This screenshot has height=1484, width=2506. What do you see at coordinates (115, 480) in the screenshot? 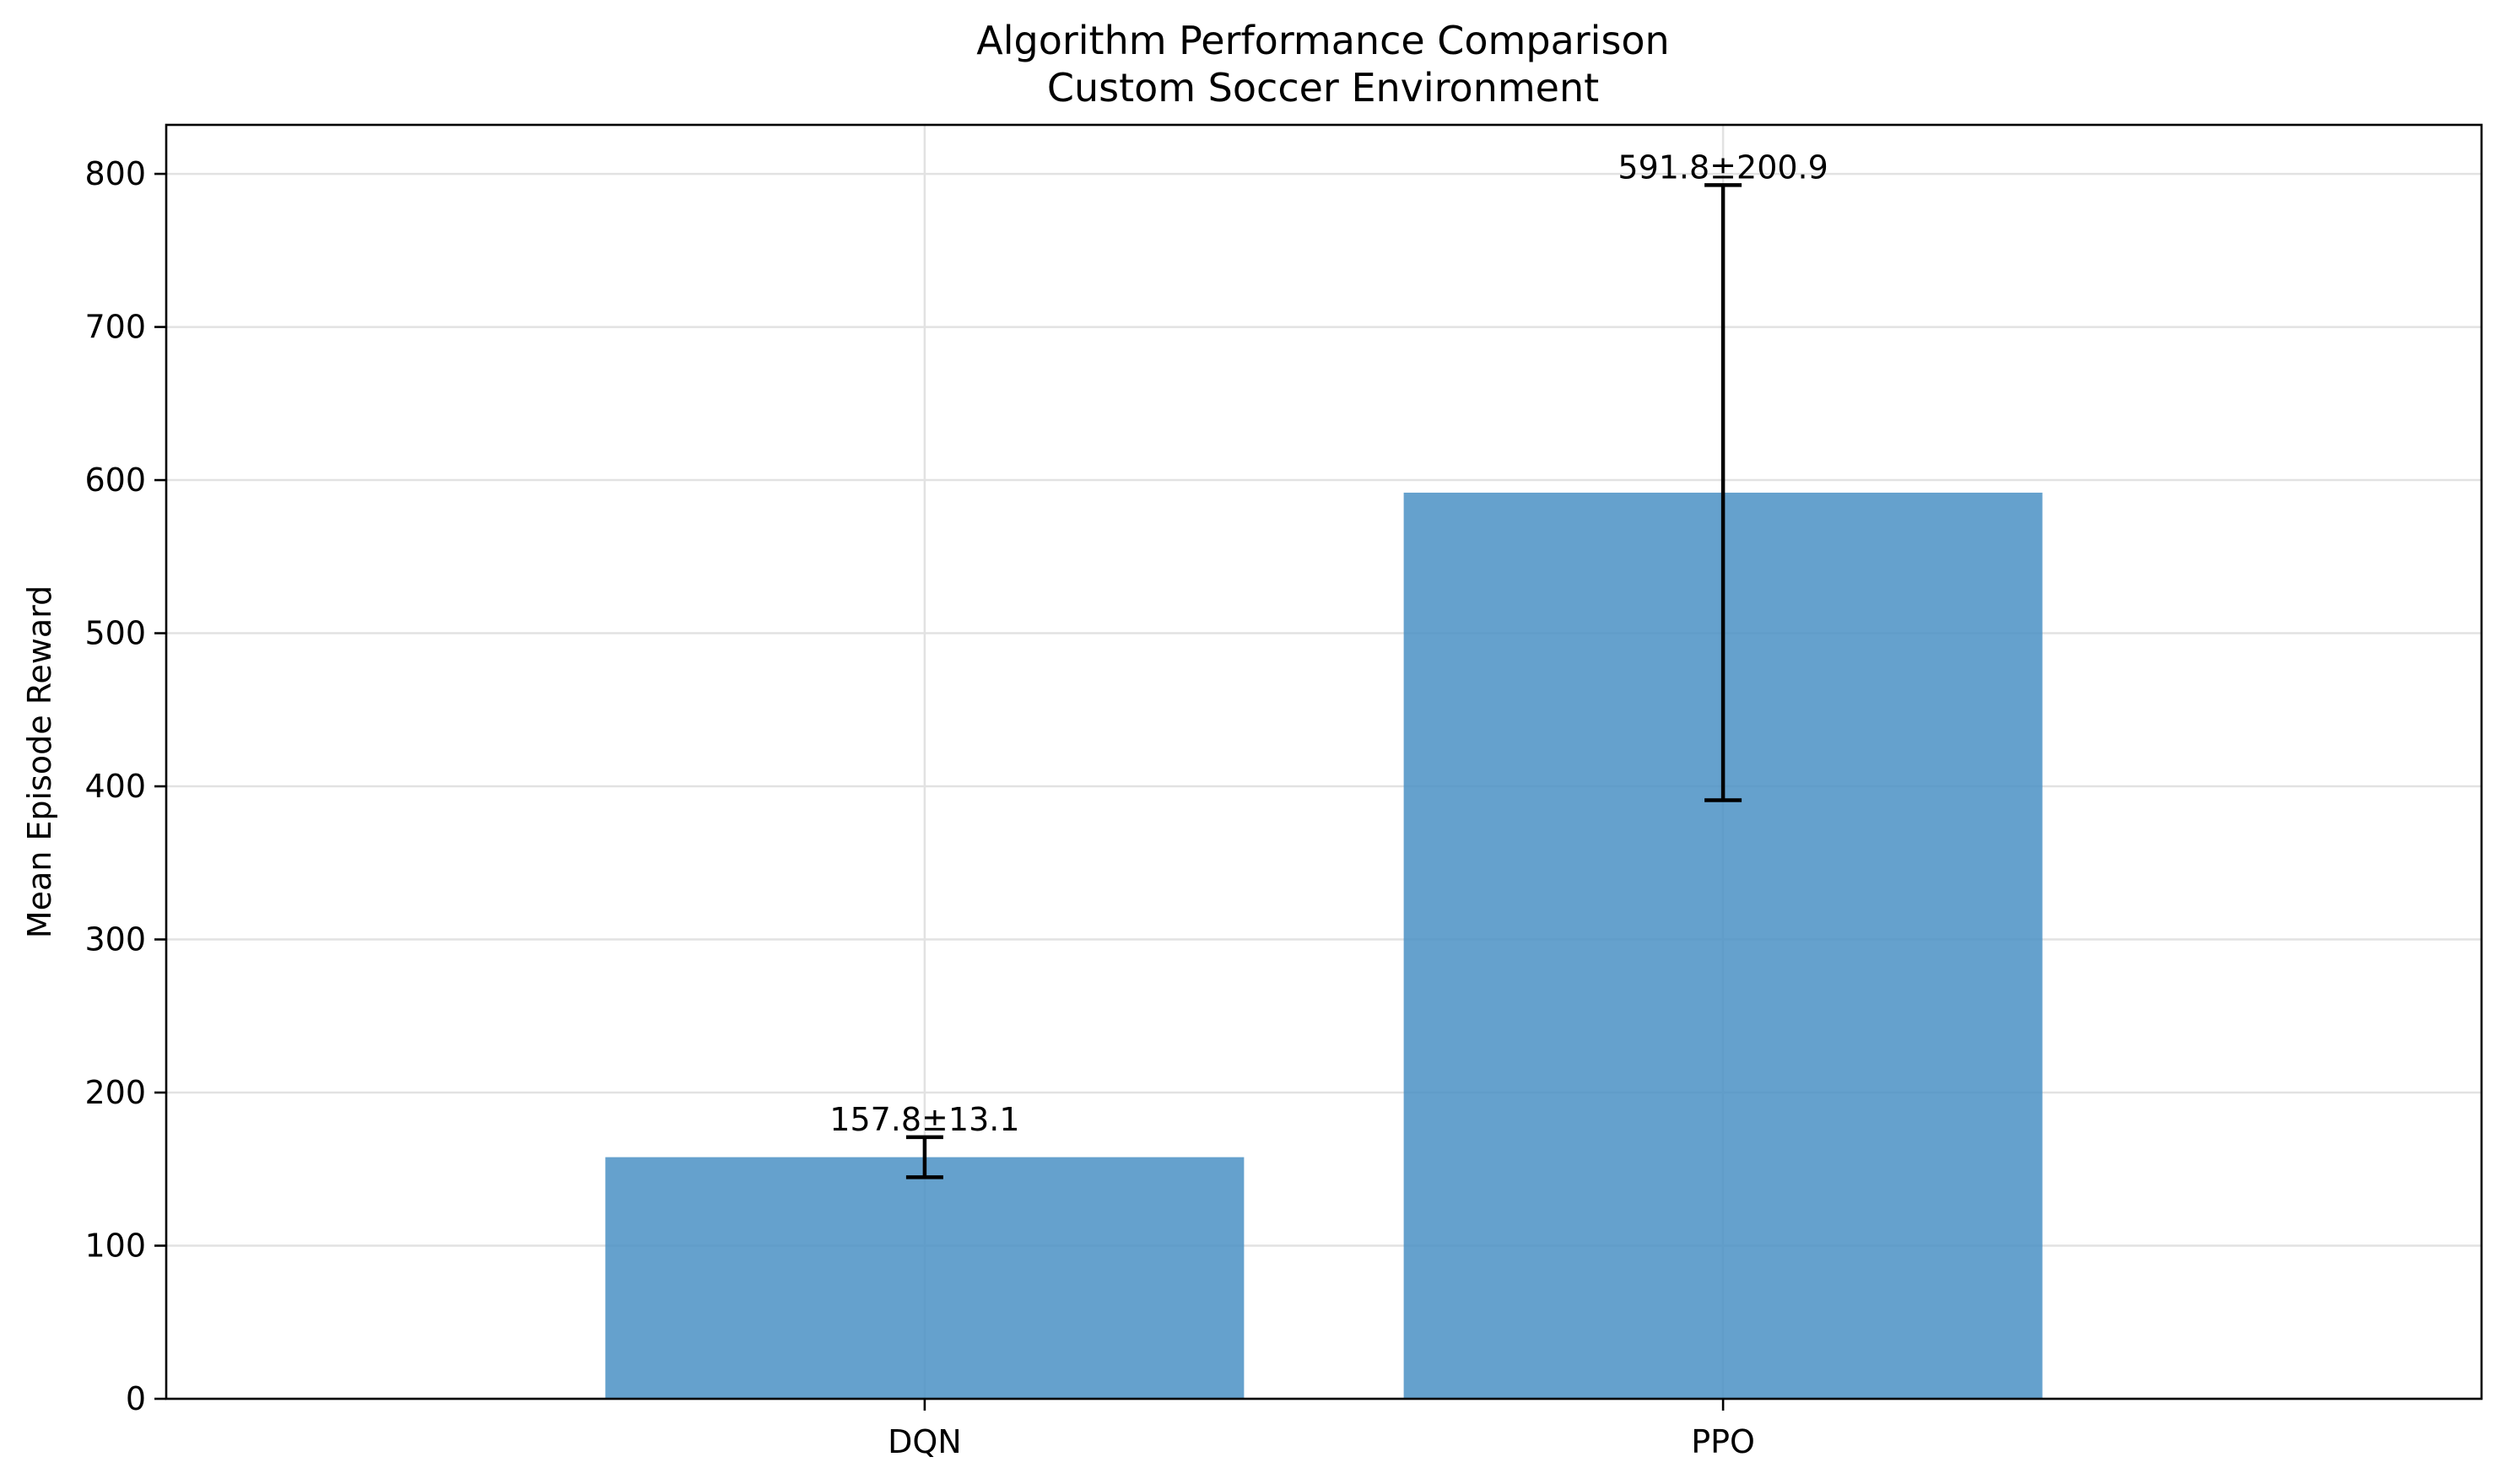
I see `y-tick-label: 600` at bounding box center [115, 480].